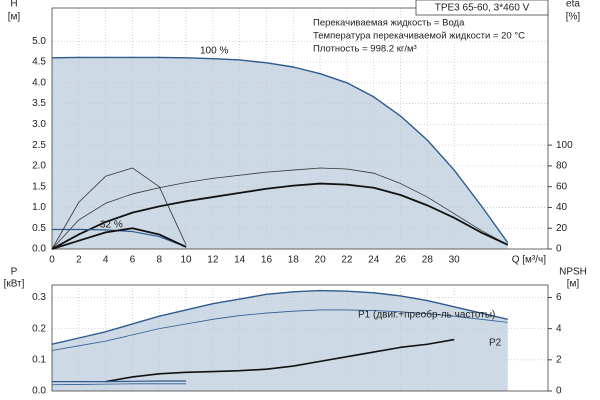 The height and width of the screenshot is (400, 600). What do you see at coordinates (559, 359) in the screenshot?
I see `y2-tick-label: 2` at bounding box center [559, 359].